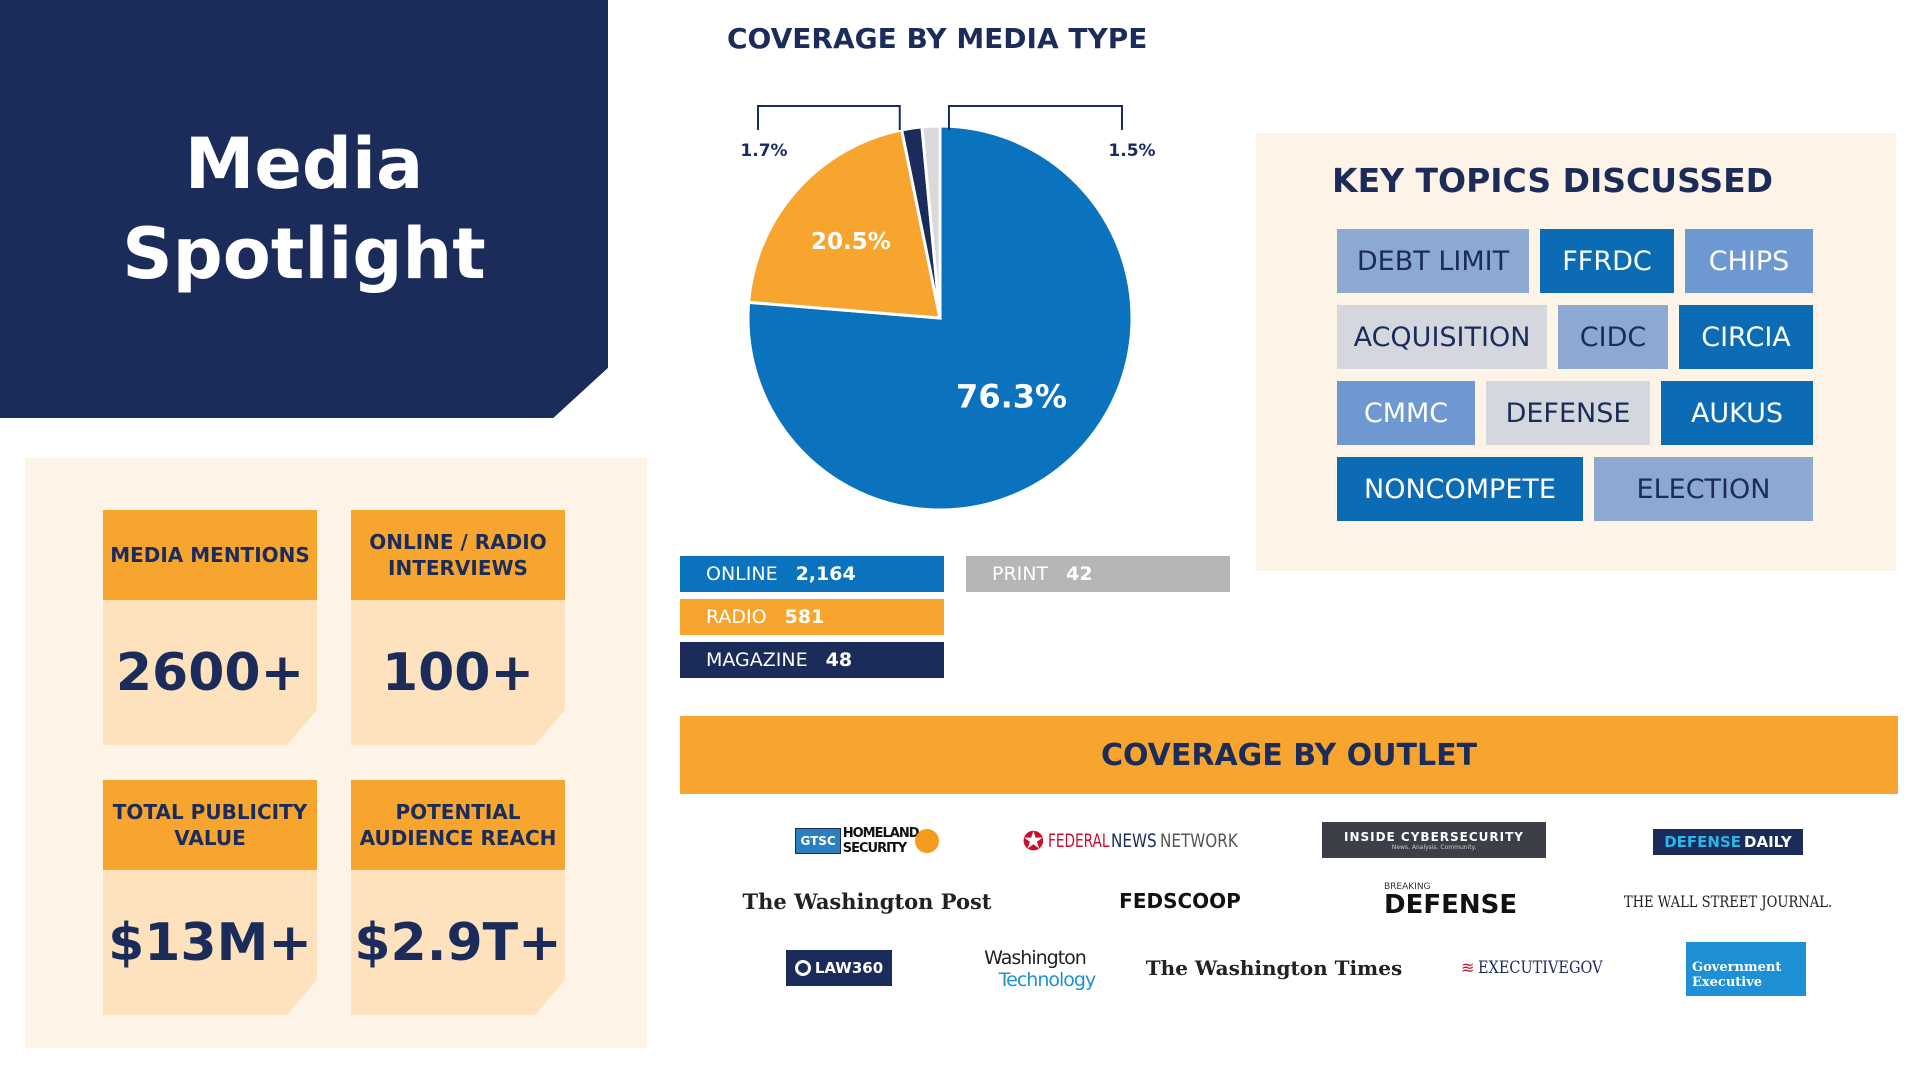 The height and width of the screenshot is (1080, 1920). Describe the element at coordinates (1749, 261) in the screenshot. I see `topic-chip: CHIPS` at that location.